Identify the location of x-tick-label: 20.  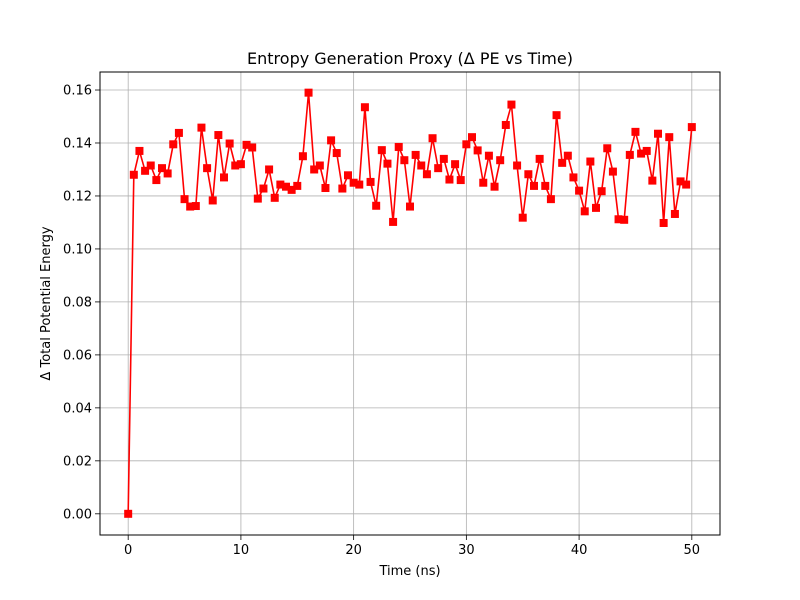
(353, 550).